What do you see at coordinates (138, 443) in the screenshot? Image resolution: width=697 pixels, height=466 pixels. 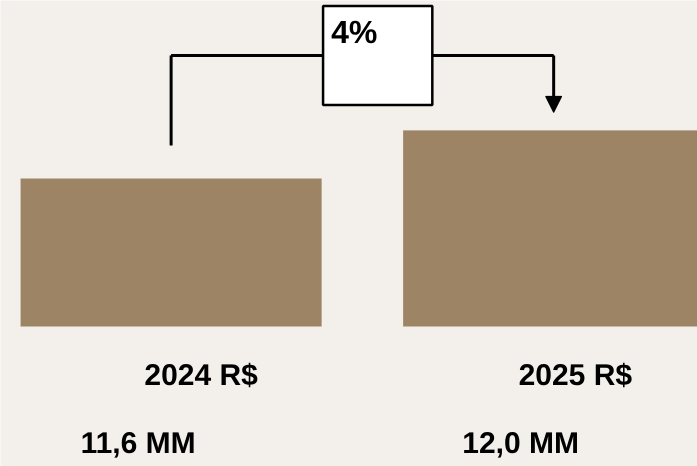 I see `data-label: 11,6 MM` at bounding box center [138, 443].